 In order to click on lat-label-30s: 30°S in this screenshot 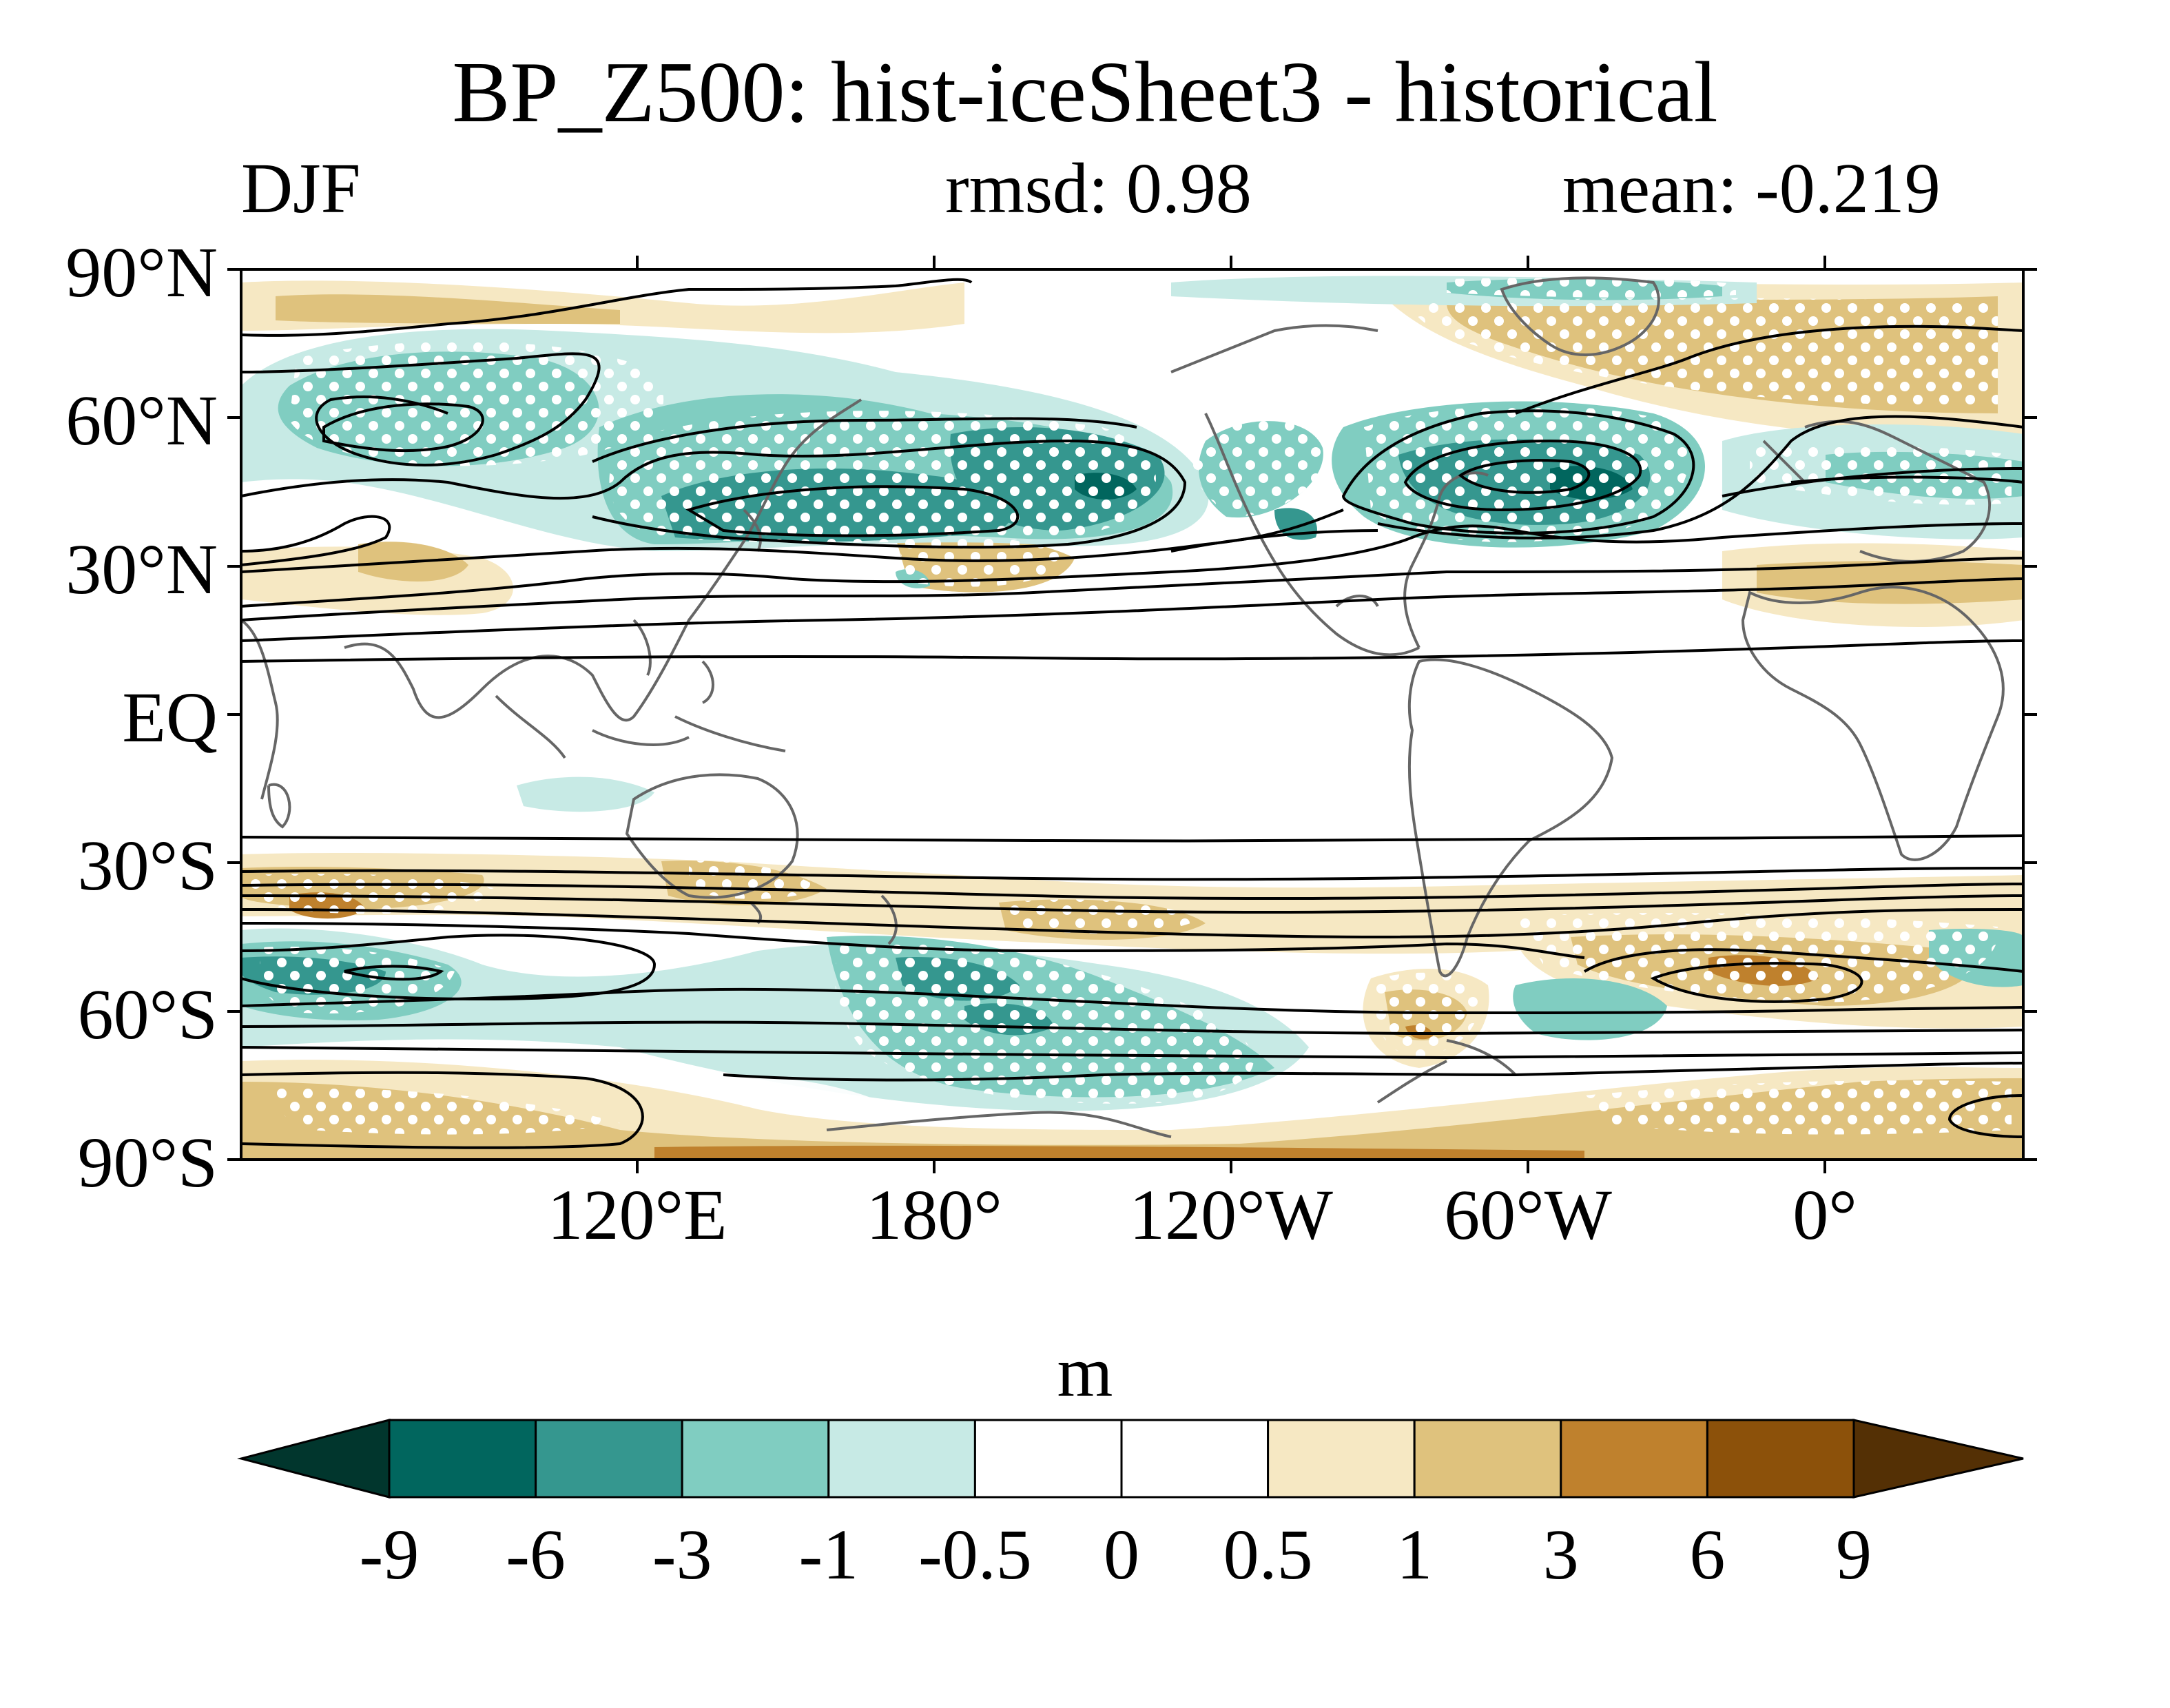, I will do `click(147, 865)`.